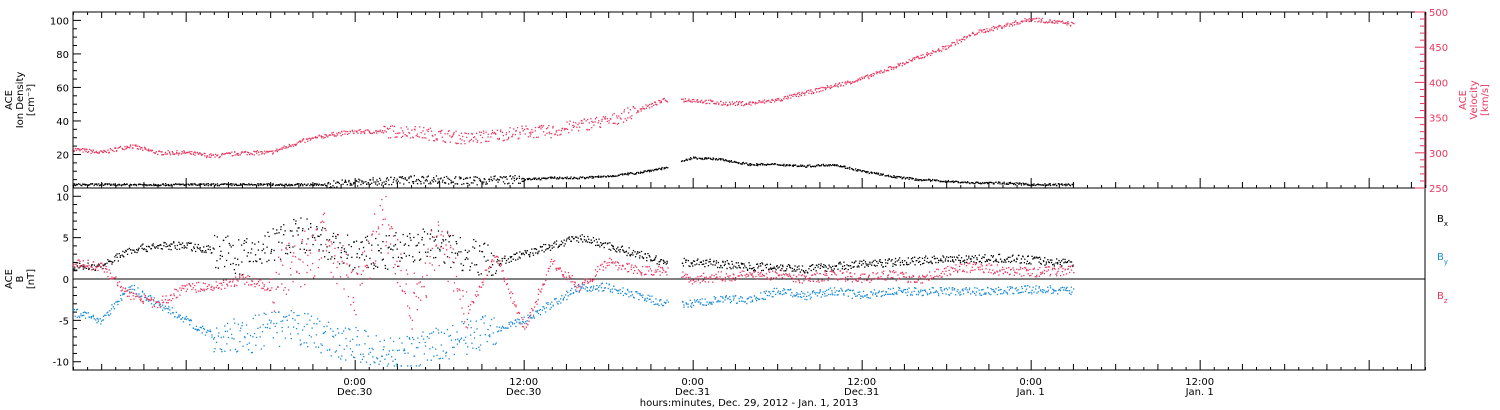 This screenshot has height=410, width=1500. What do you see at coordinates (1438, 48) in the screenshot?
I see `velocity-tick-label: 450` at bounding box center [1438, 48].